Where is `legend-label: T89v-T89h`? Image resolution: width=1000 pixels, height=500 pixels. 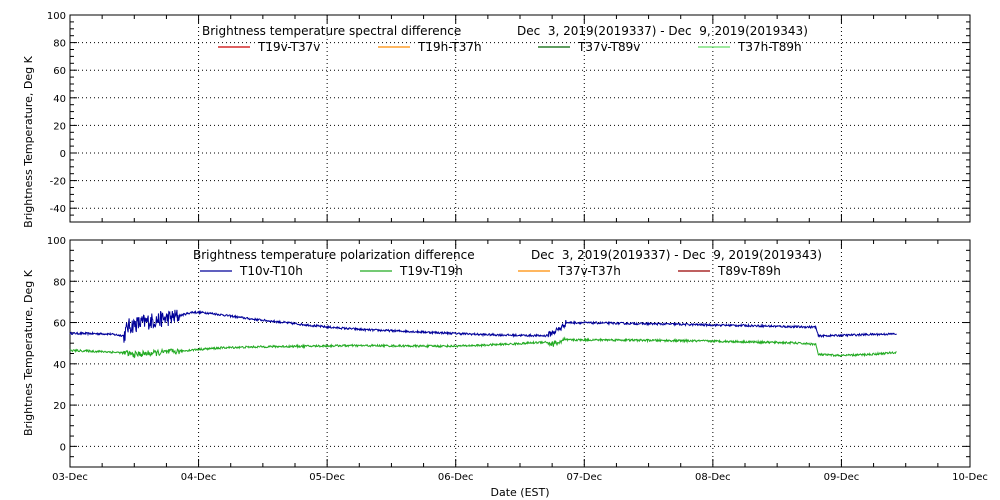
legend-label: T89v-T89h is located at coordinates (749, 271).